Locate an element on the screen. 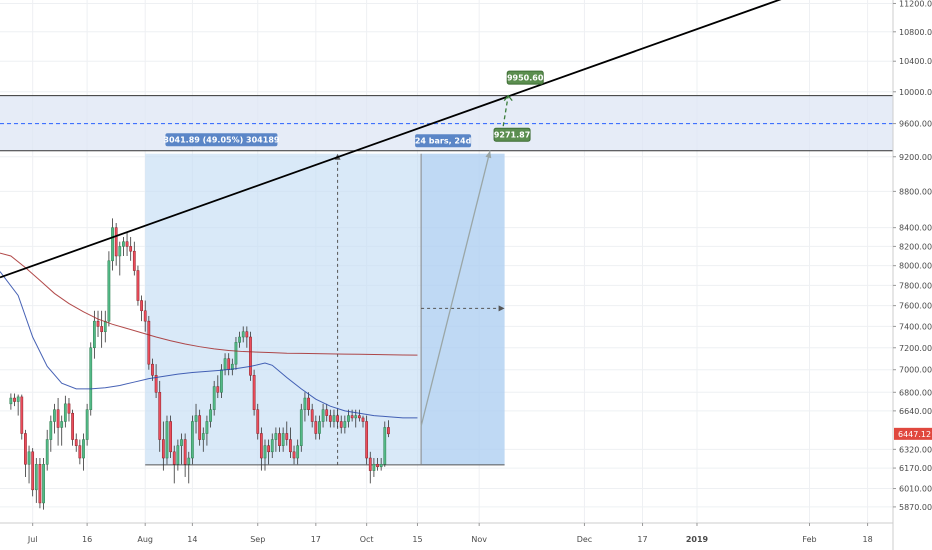 This screenshot has height=550, width=932. price-tick-label: 10000.00 is located at coordinates (915, 92).